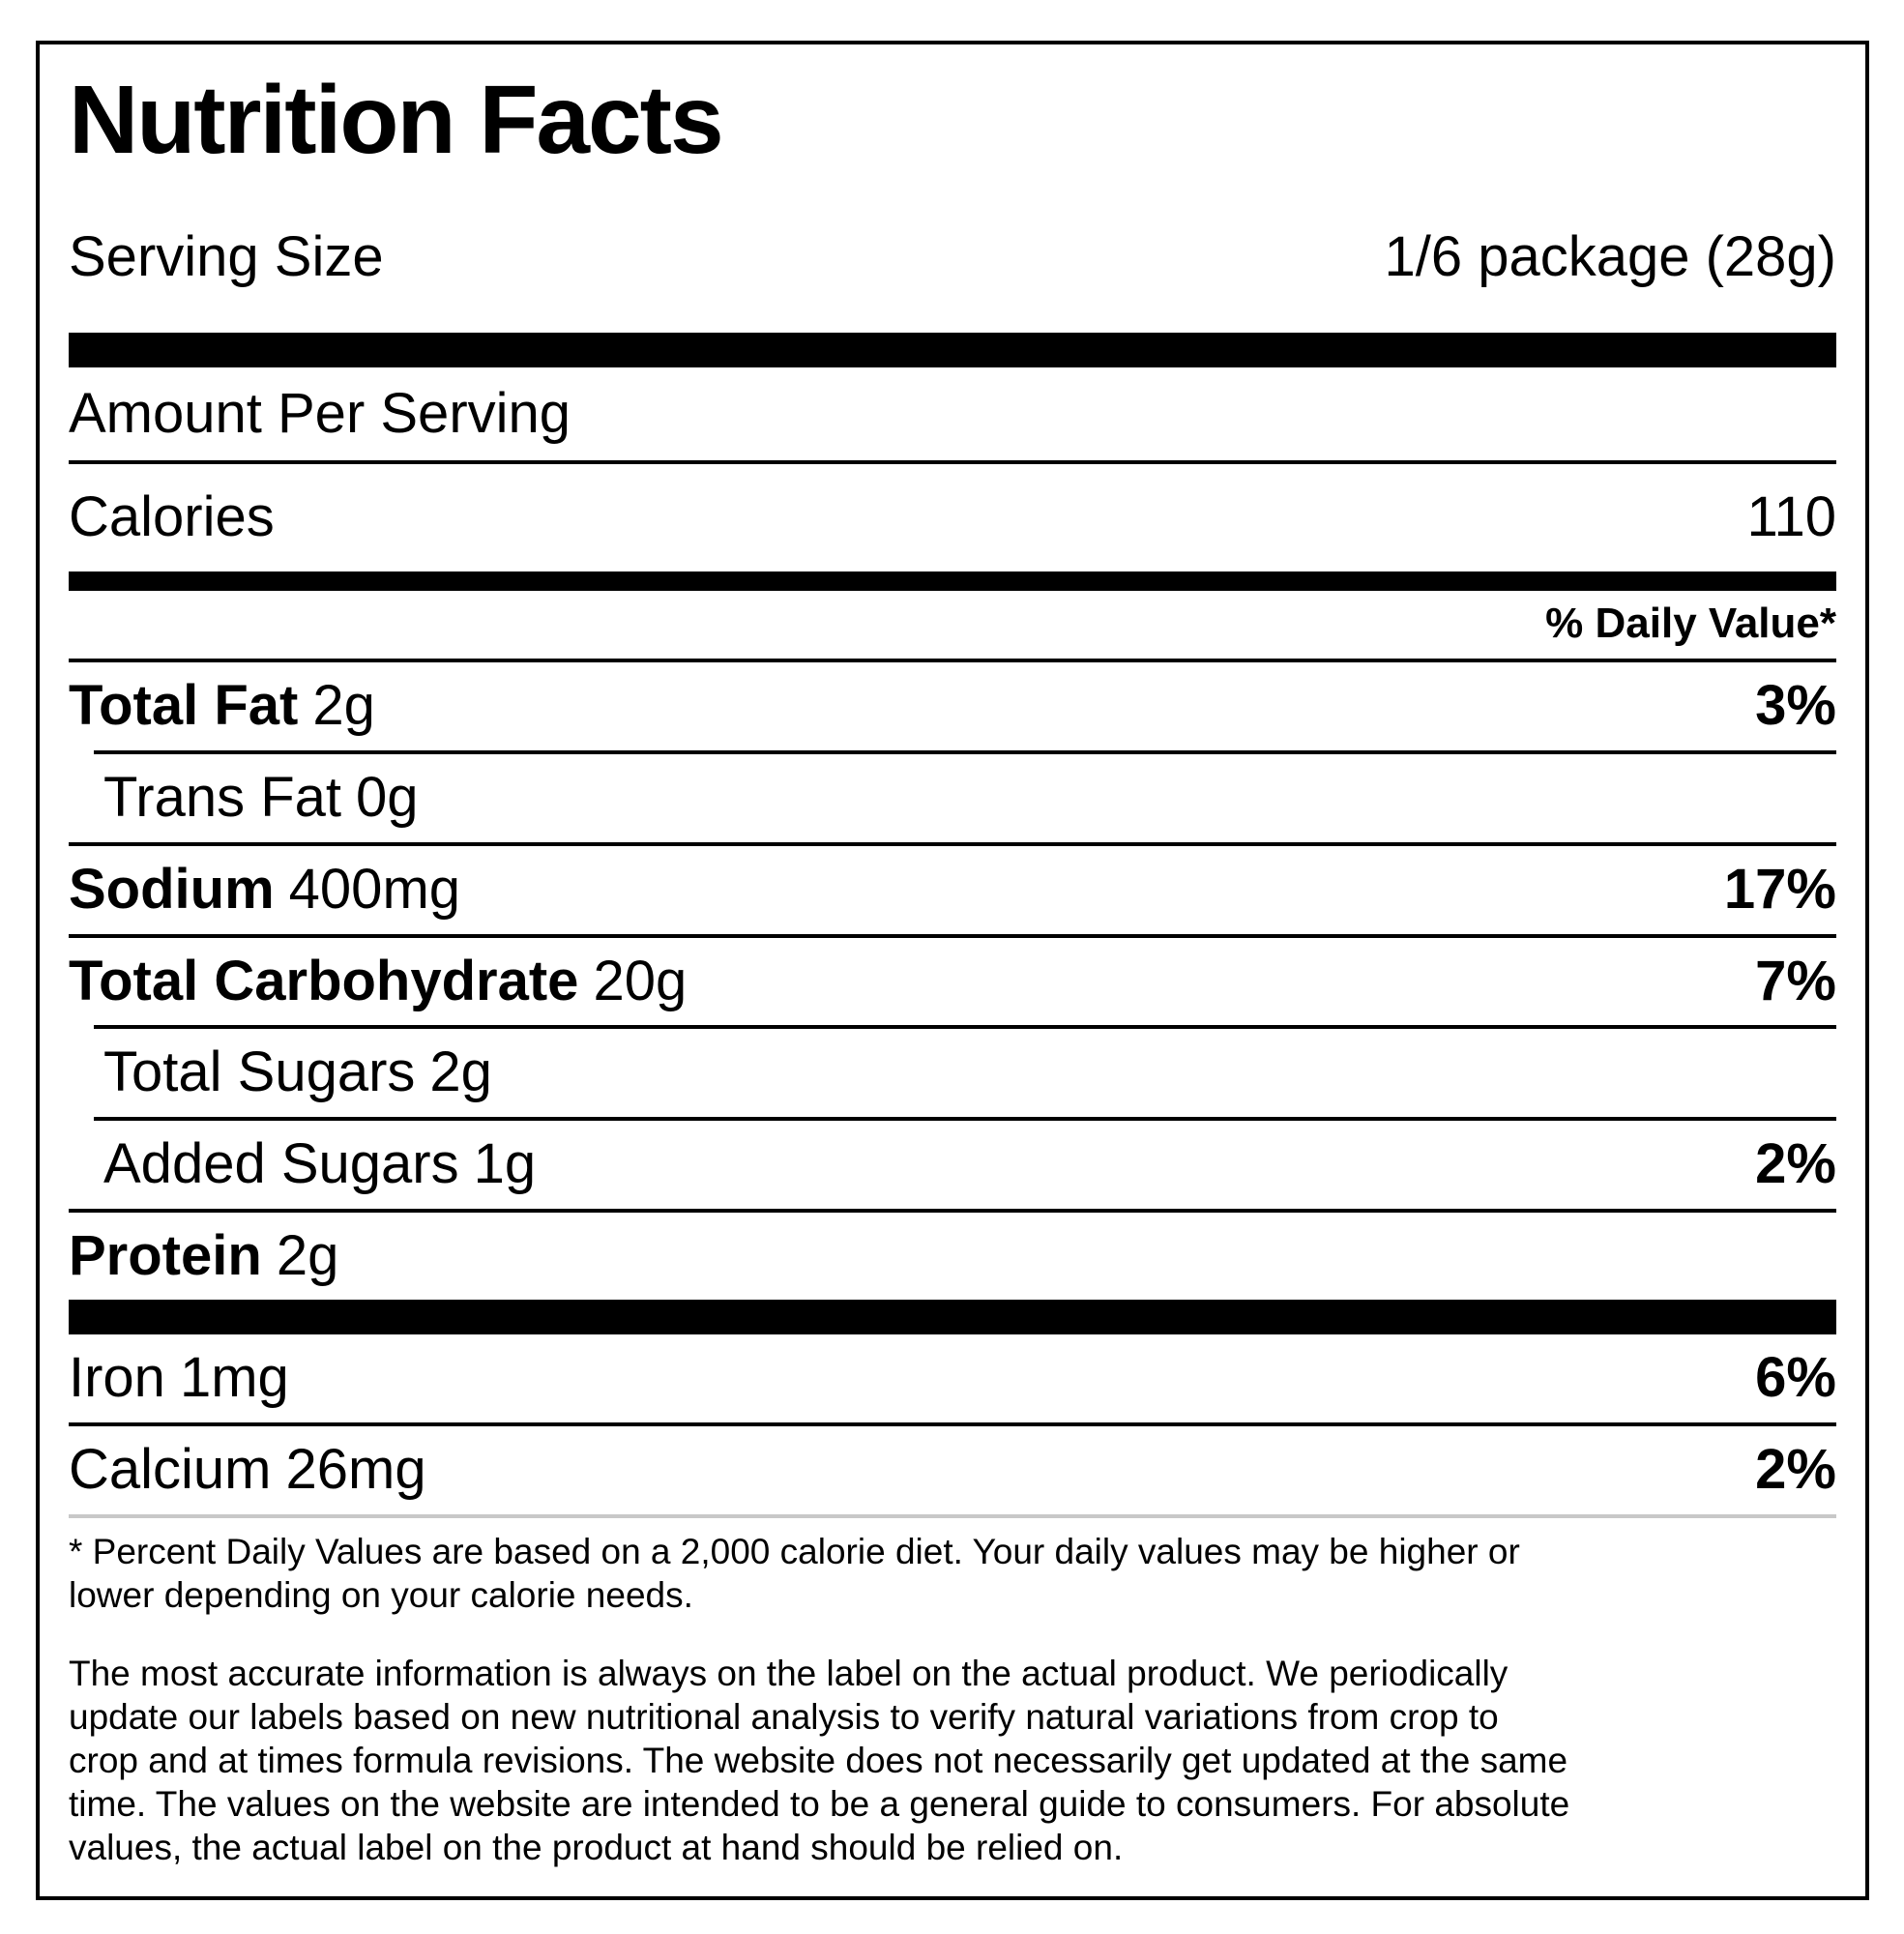  What do you see at coordinates (953, 581) in the screenshot?
I see `medium-divider-bar` at bounding box center [953, 581].